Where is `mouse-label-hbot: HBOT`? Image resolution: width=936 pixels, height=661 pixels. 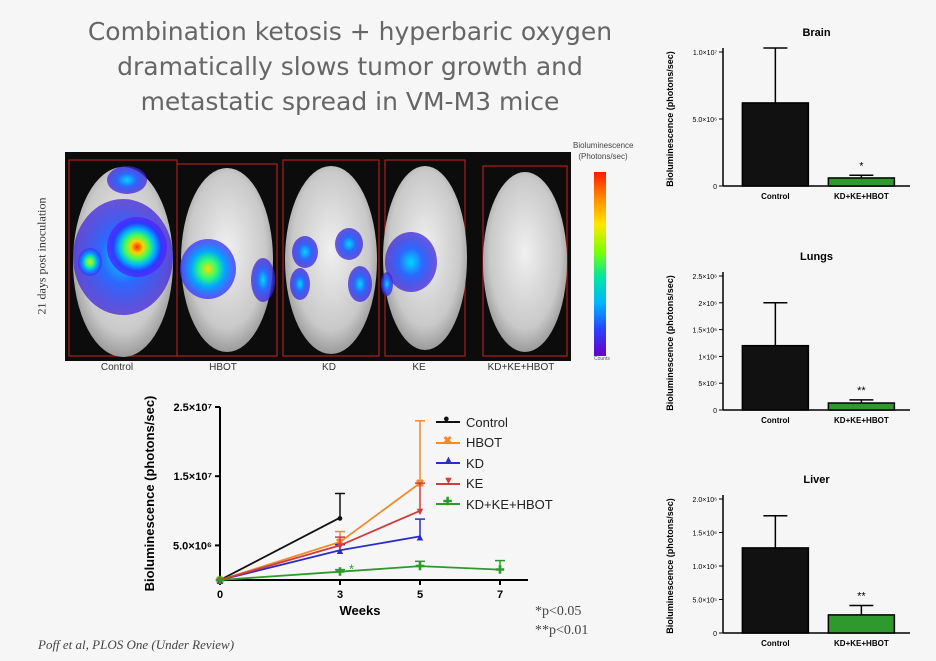 mouse-label-hbot: HBOT is located at coordinates (223, 367).